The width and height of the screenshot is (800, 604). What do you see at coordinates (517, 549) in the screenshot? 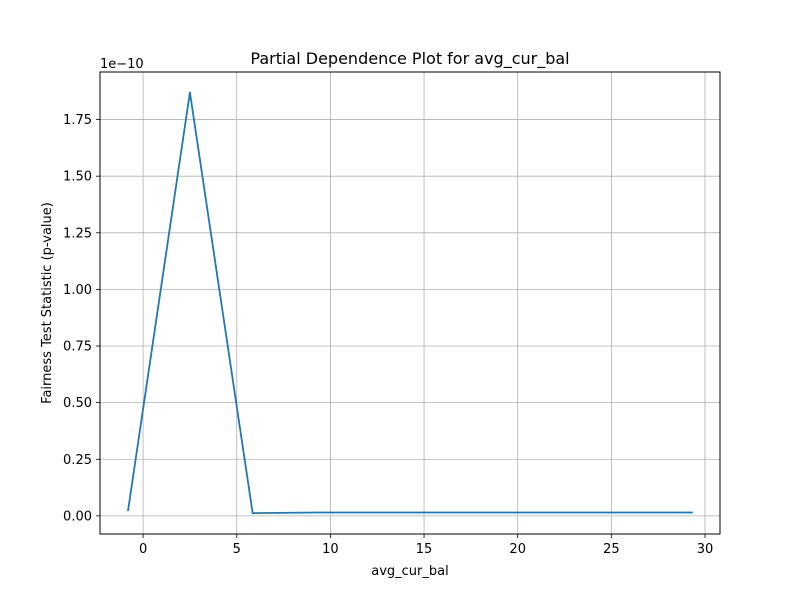
I see `x-tick-label: 20` at bounding box center [517, 549].